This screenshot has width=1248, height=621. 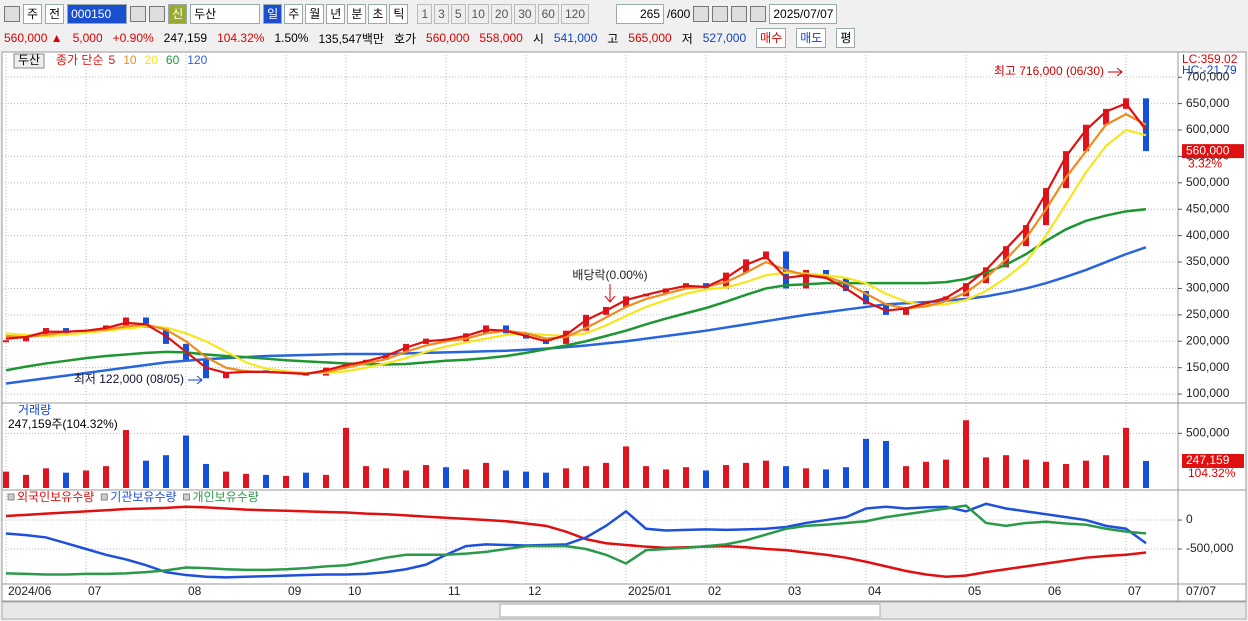 What do you see at coordinates (846, 38) in the screenshot?
I see `avg-button: 평` at bounding box center [846, 38].